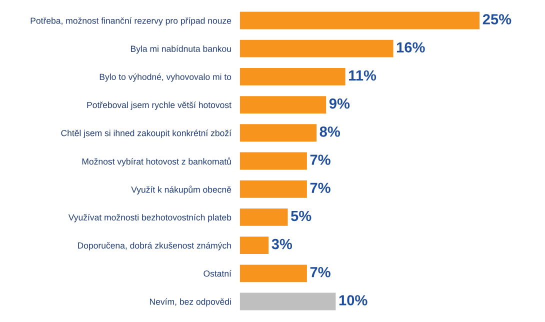 The height and width of the screenshot is (322, 545). I want to click on y-tick-label: Využívat možnosti bezhotovostních plateb, so click(150, 218).